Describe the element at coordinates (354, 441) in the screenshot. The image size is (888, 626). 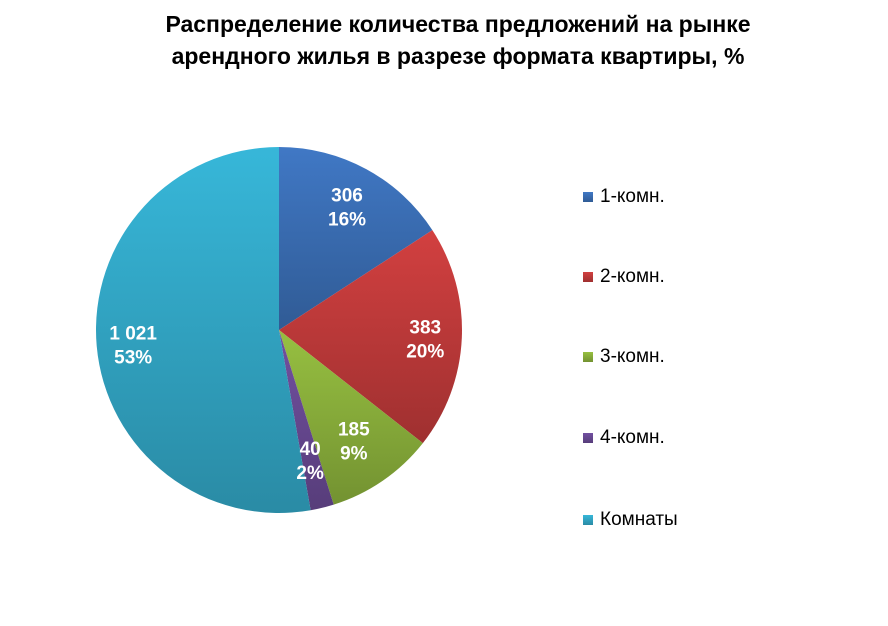
I see `data-label-3: 185 9%` at that location.